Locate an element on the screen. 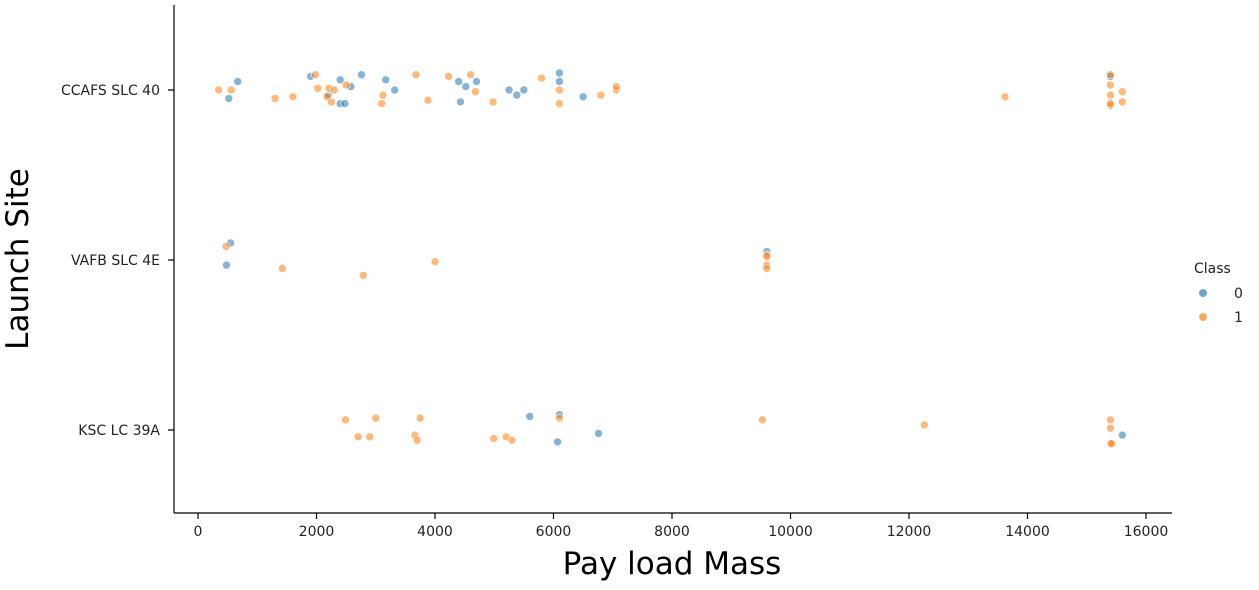 This screenshot has height=590, width=1259. x-axis-ticks: 0 2000 4000 6000 8000 10000 12000 14000 16000 is located at coordinates (681, 526).